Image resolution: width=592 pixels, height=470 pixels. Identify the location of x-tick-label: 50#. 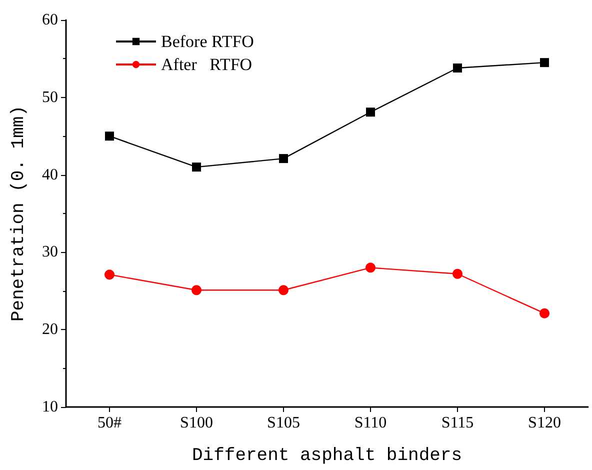
(110, 423).